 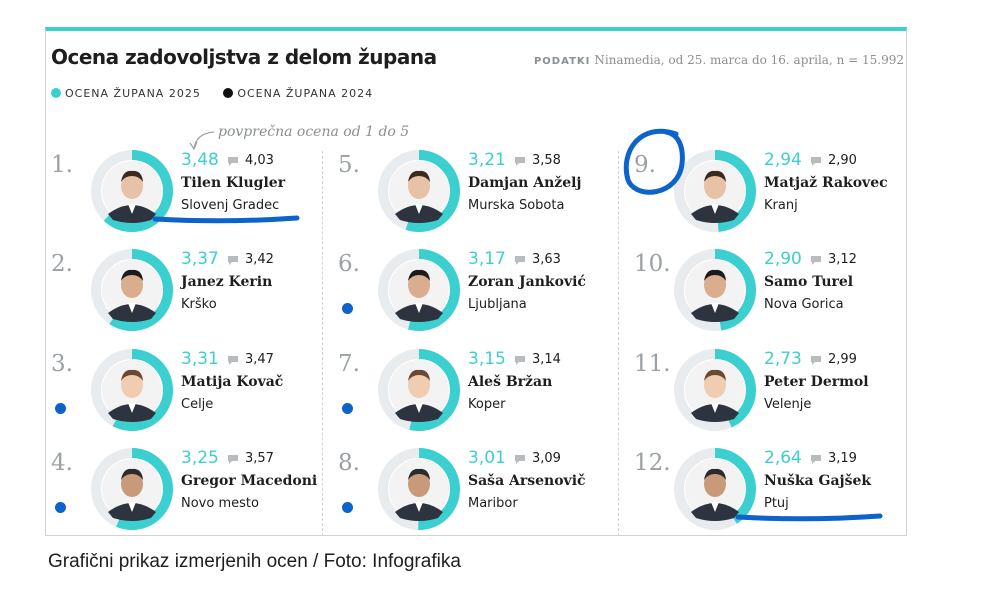 What do you see at coordinates (487, 359) in the screenshot?
I see `score-2025: 3,15` at bounding box center [487, 359].